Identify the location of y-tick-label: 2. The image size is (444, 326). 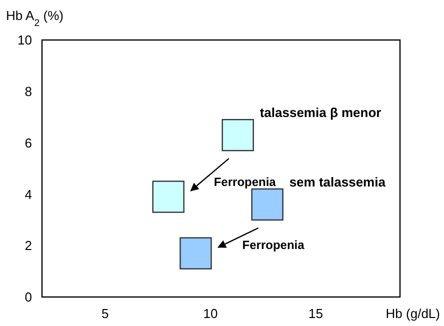
(28, 246).